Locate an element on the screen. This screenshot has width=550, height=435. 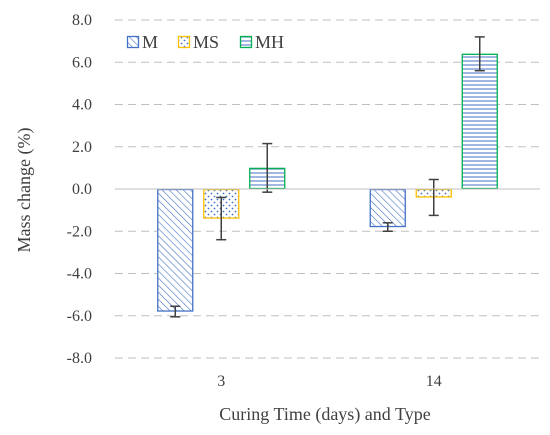
legend-swatch-mh is located at coordinates (246, 42).